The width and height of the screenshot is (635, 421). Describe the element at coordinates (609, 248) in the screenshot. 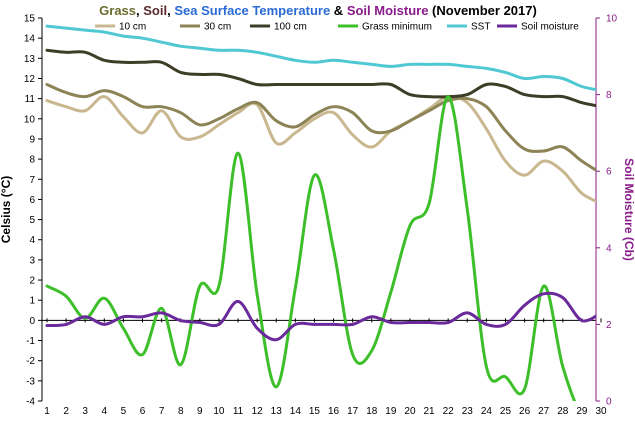

I see `y2-tick-label: 4` at that location.